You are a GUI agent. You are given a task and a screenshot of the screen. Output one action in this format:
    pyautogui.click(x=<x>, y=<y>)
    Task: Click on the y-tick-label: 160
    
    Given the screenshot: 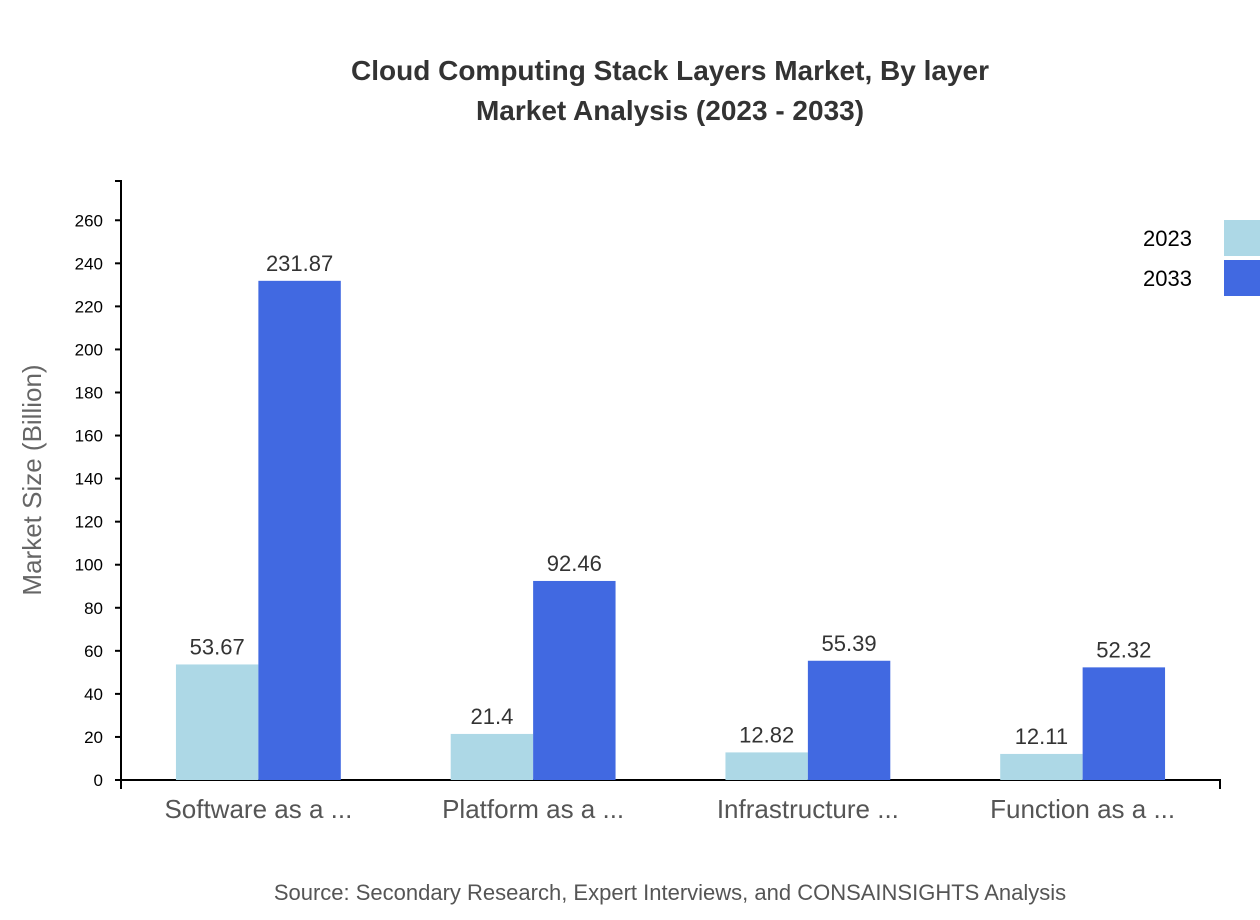 What is the action you would take?
    pyautogui.click(x=89, y=436)
    